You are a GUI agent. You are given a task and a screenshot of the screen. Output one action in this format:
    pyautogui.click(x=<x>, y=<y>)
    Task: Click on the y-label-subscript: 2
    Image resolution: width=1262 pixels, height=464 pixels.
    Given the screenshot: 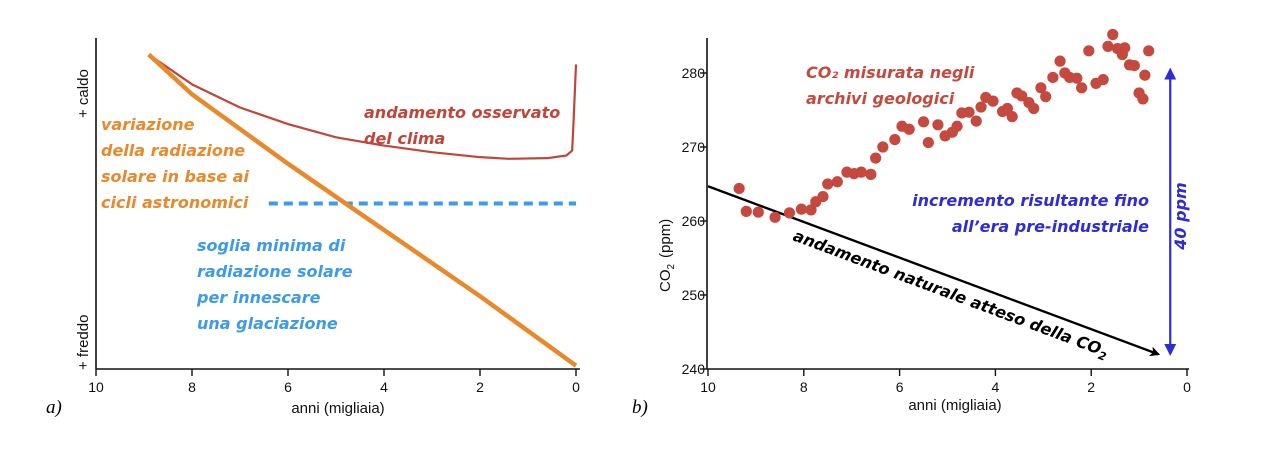 What is the action you would take?
    pyautogui.click(x=671, y=267)
    